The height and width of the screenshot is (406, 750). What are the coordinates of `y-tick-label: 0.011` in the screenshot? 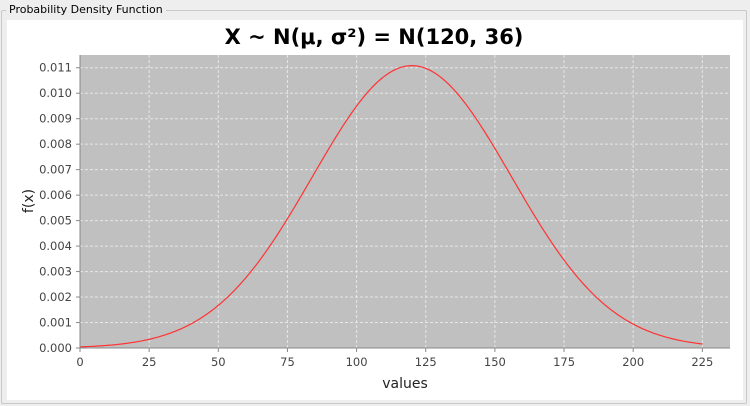 It's located at (55, 68).